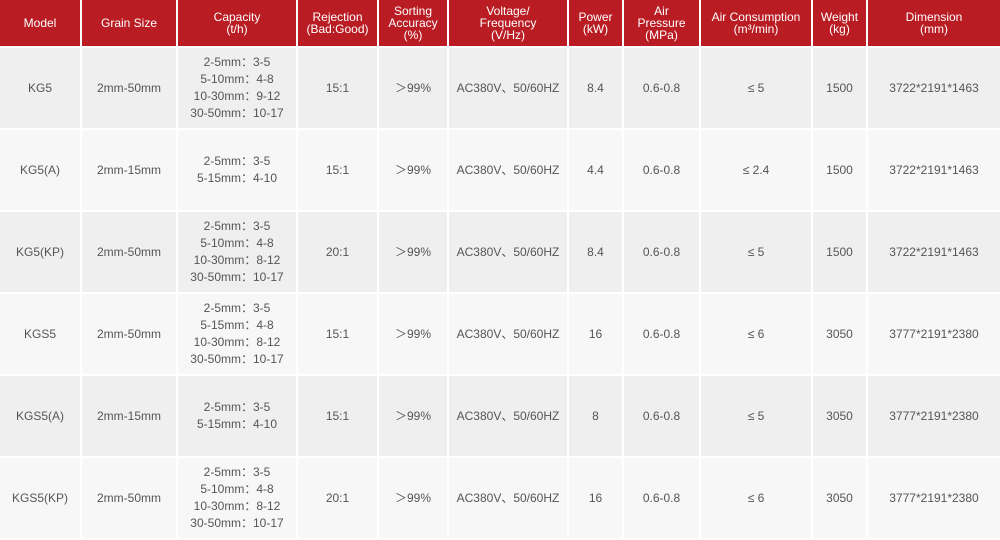 The width and height of the screenshot is (1000, 540). Describe the element at coordinates (756, 29) in the screenshot. I see `header-text: (m³/min)` at that location.